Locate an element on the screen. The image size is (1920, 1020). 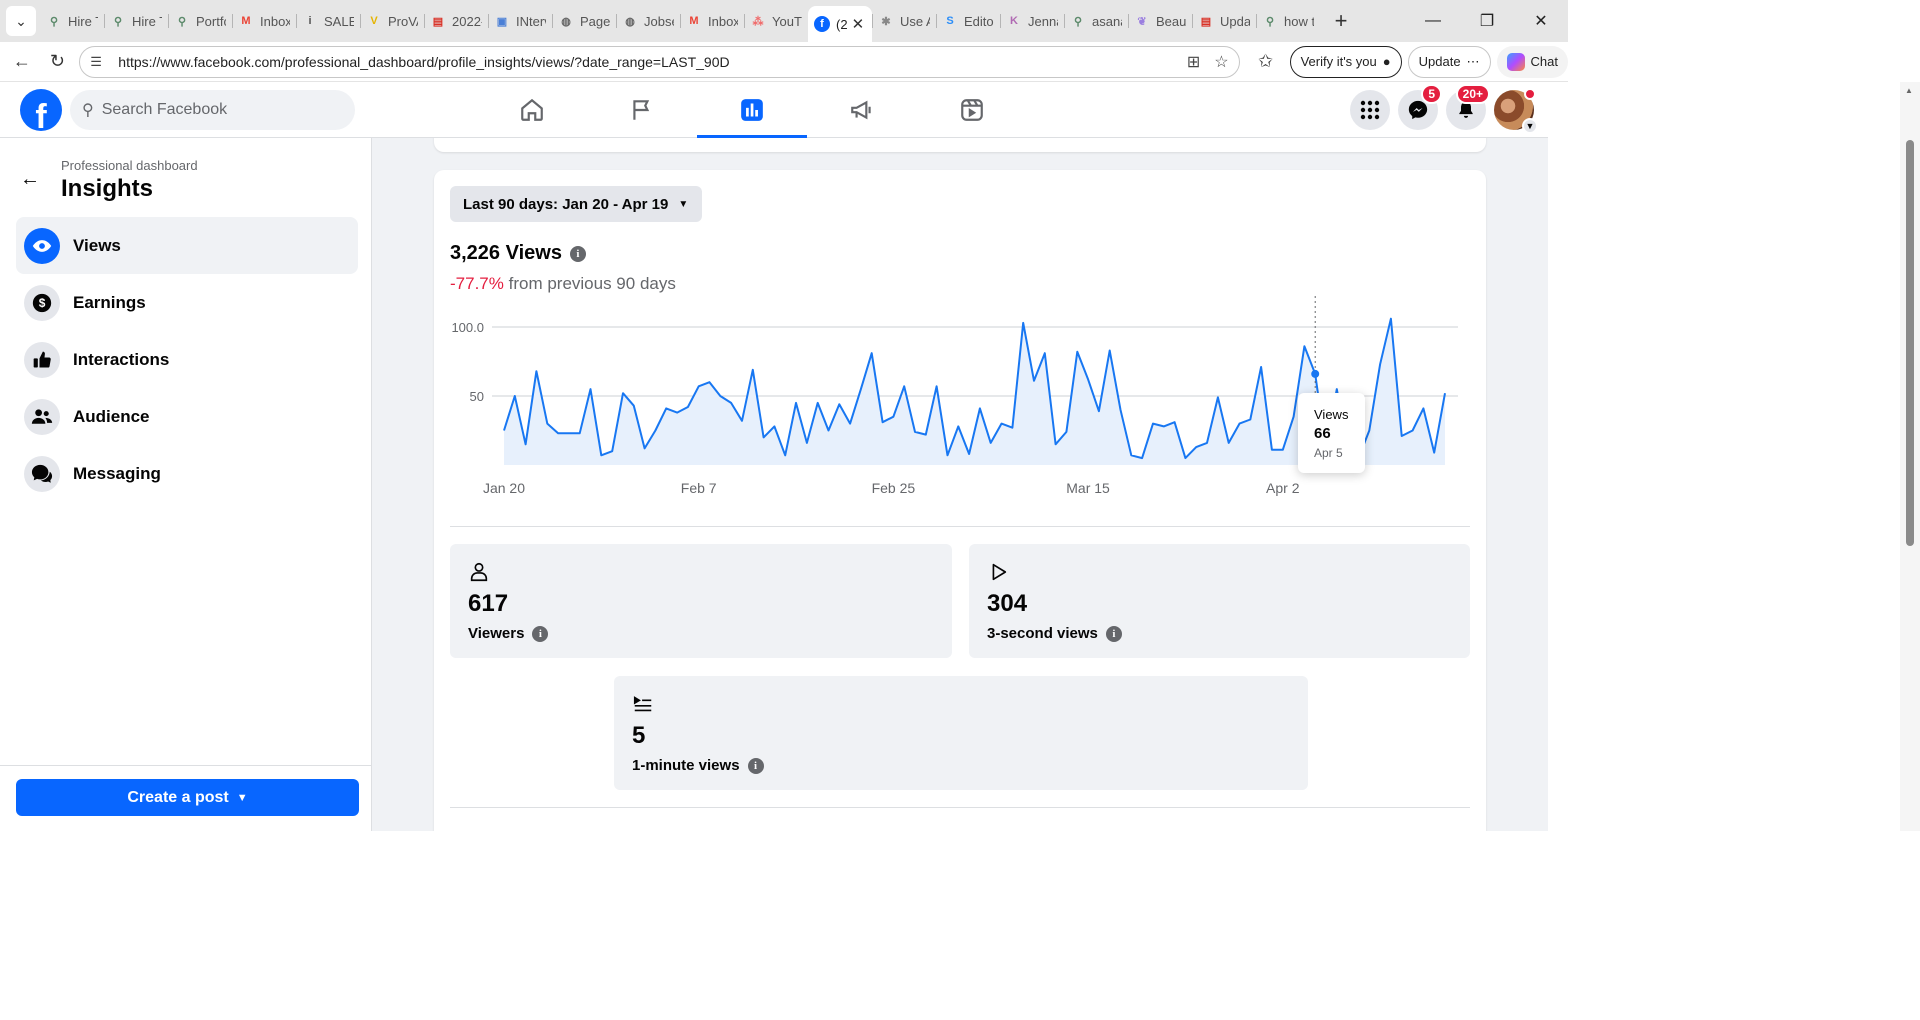
megaphone-icon is located at coordinates (861, 110).